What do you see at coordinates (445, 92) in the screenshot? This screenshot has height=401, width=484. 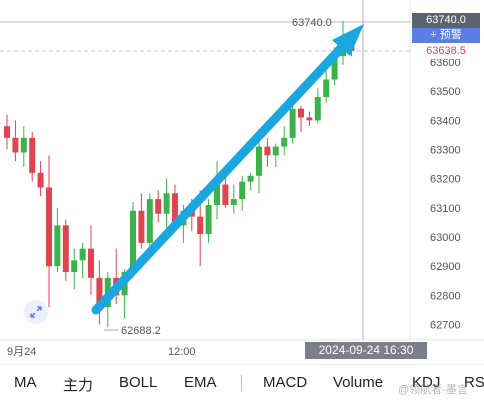 I see `price-tick: 63500` at bounding box center [445, 92].